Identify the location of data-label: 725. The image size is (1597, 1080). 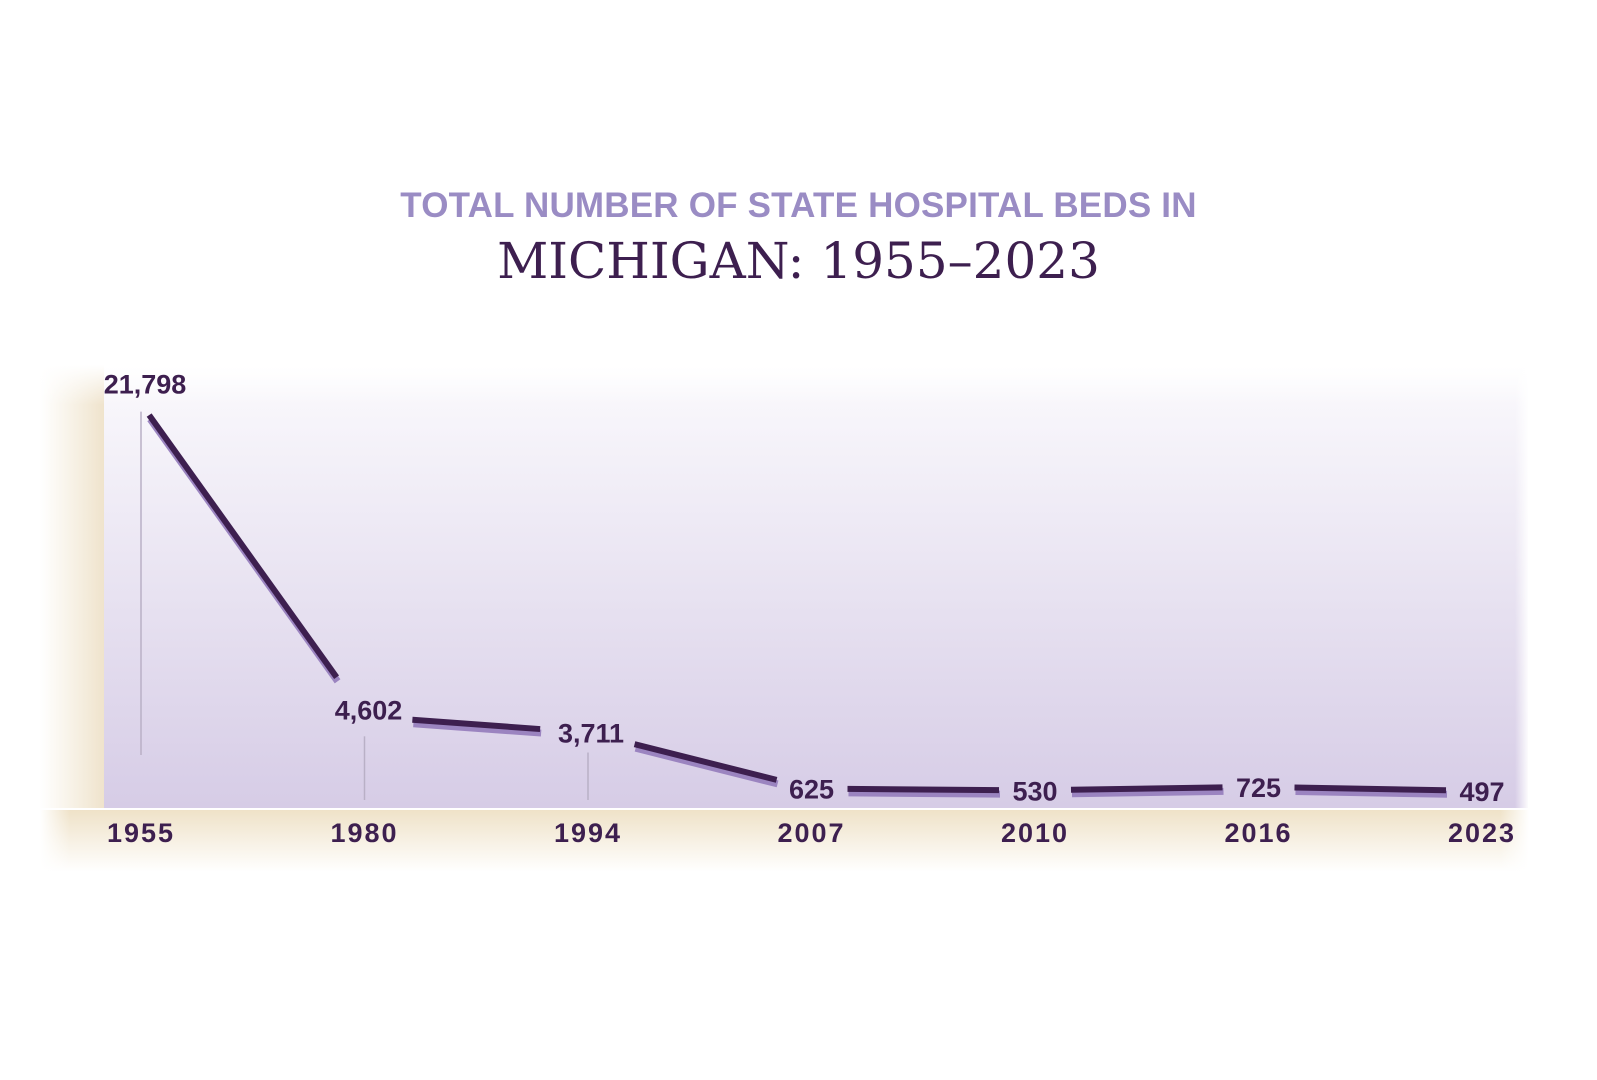
(1258, 788).